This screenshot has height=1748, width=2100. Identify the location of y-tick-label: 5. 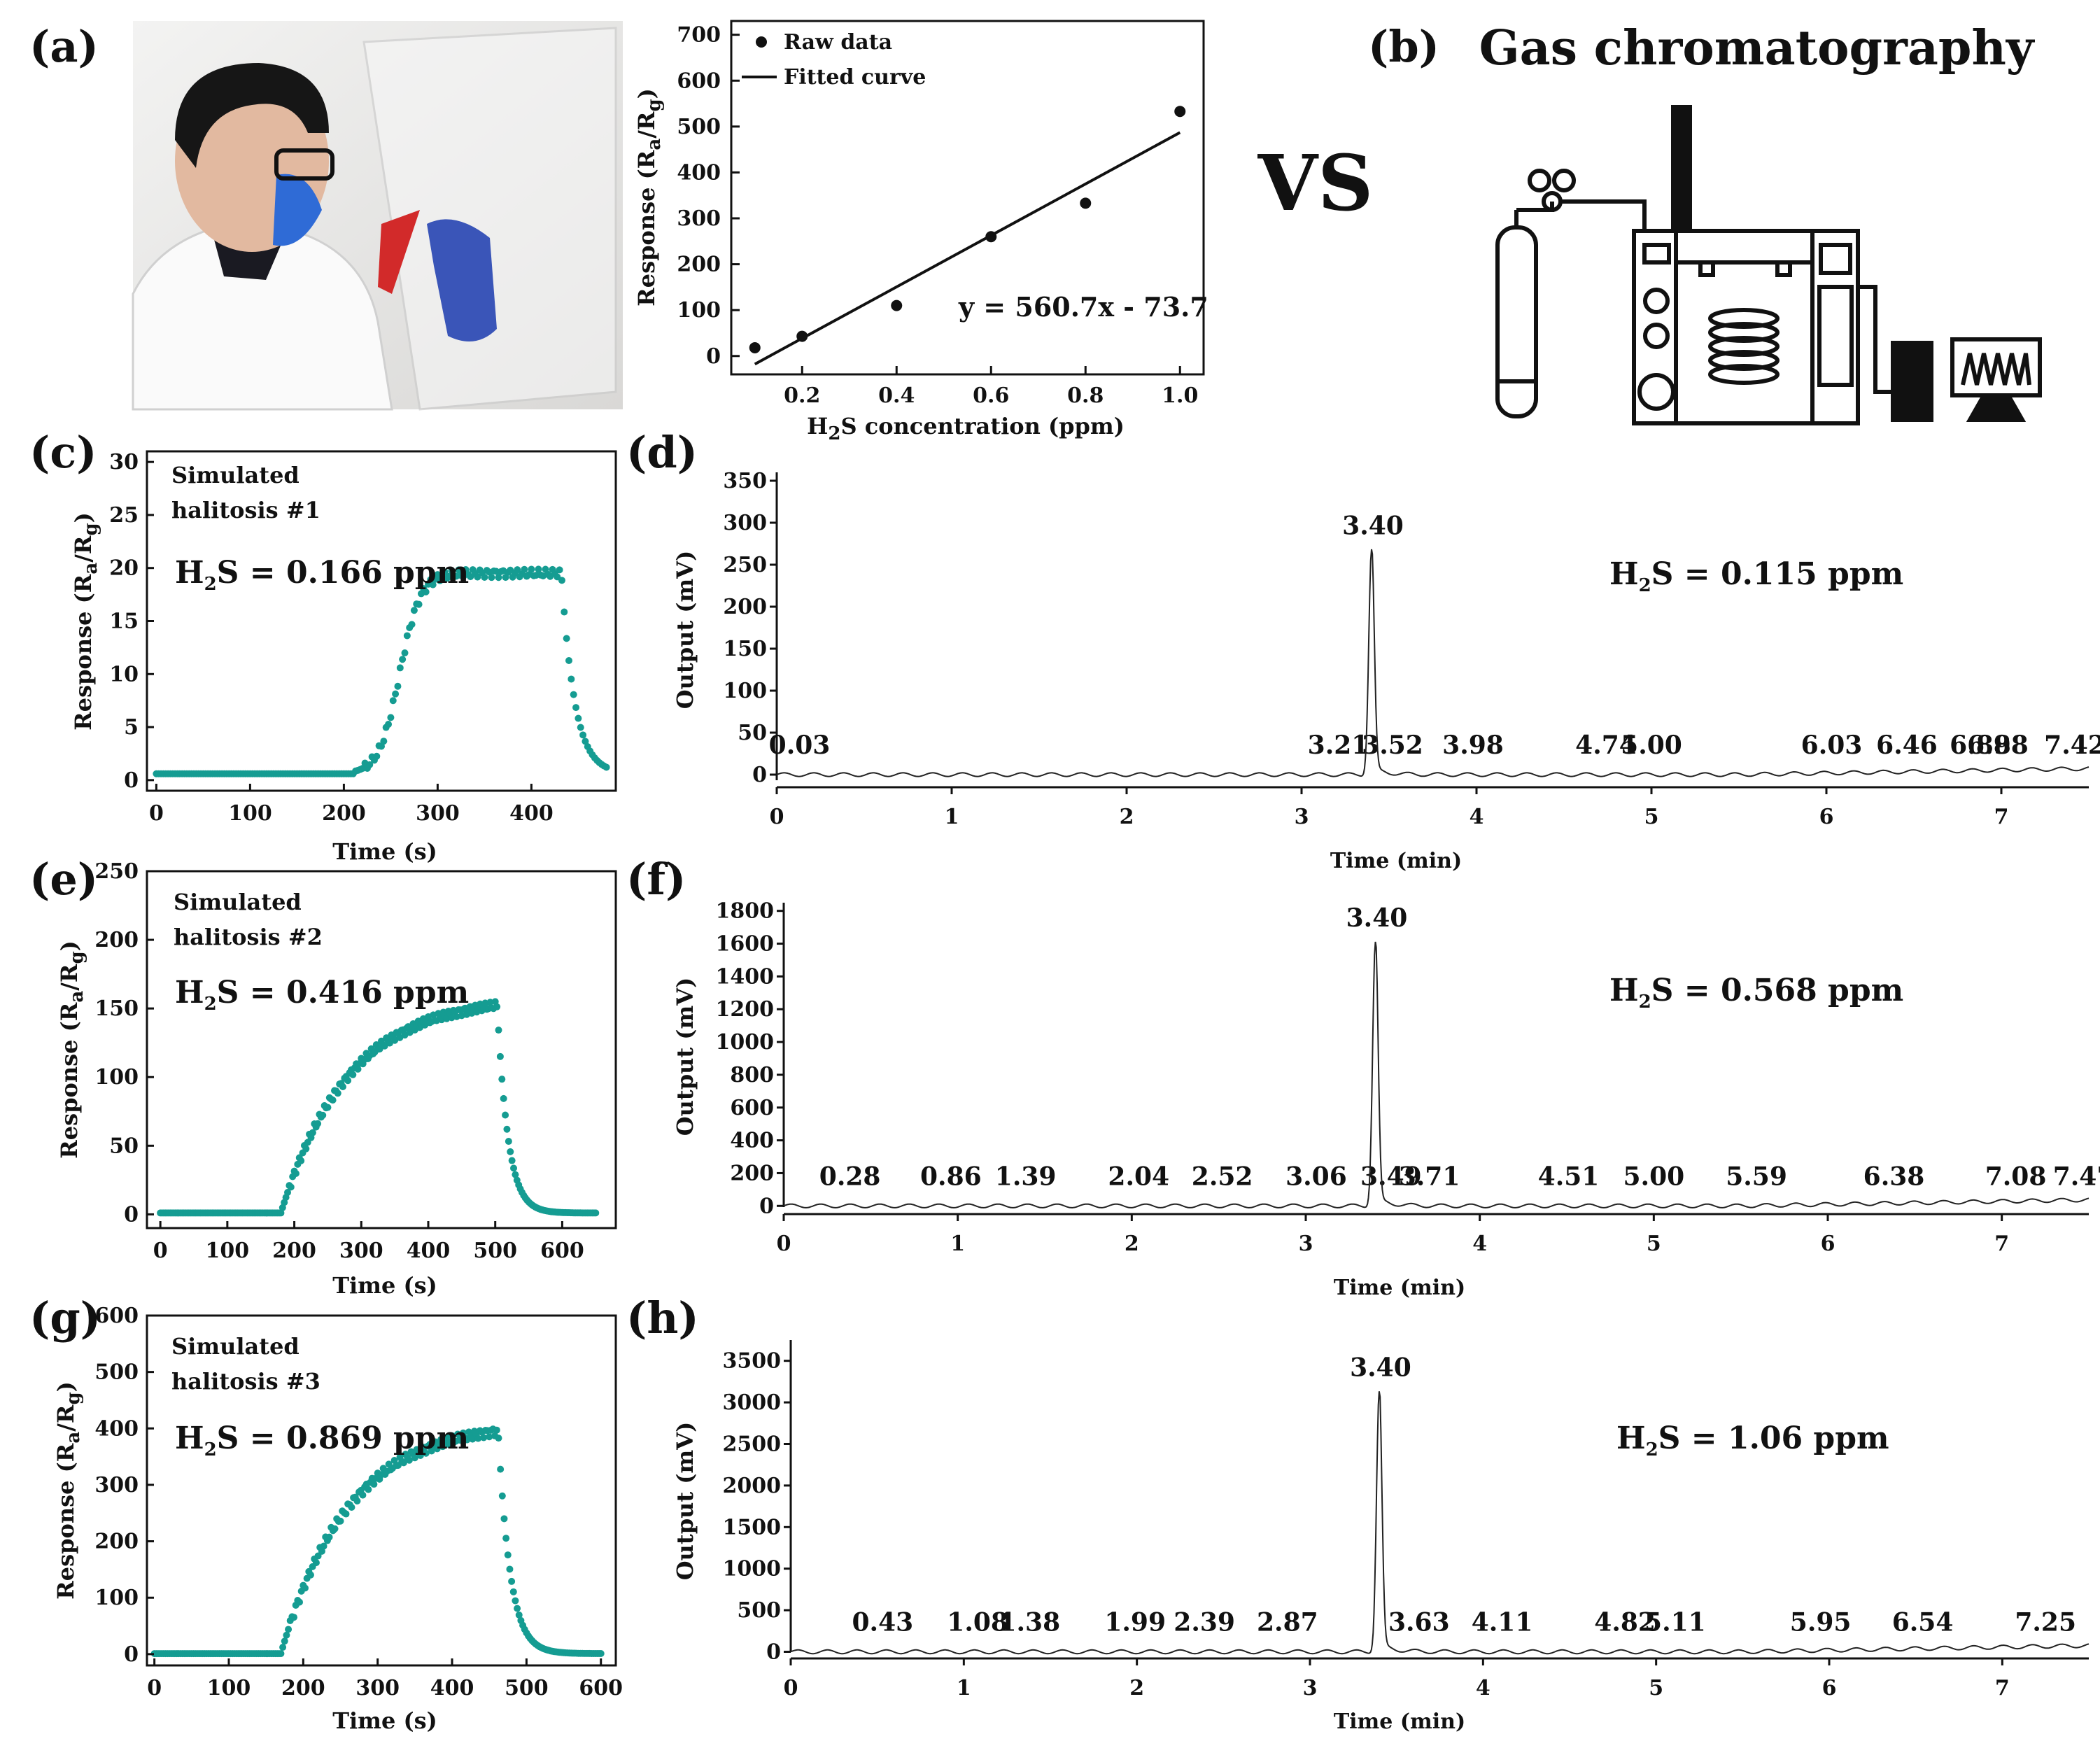
(131, 727).